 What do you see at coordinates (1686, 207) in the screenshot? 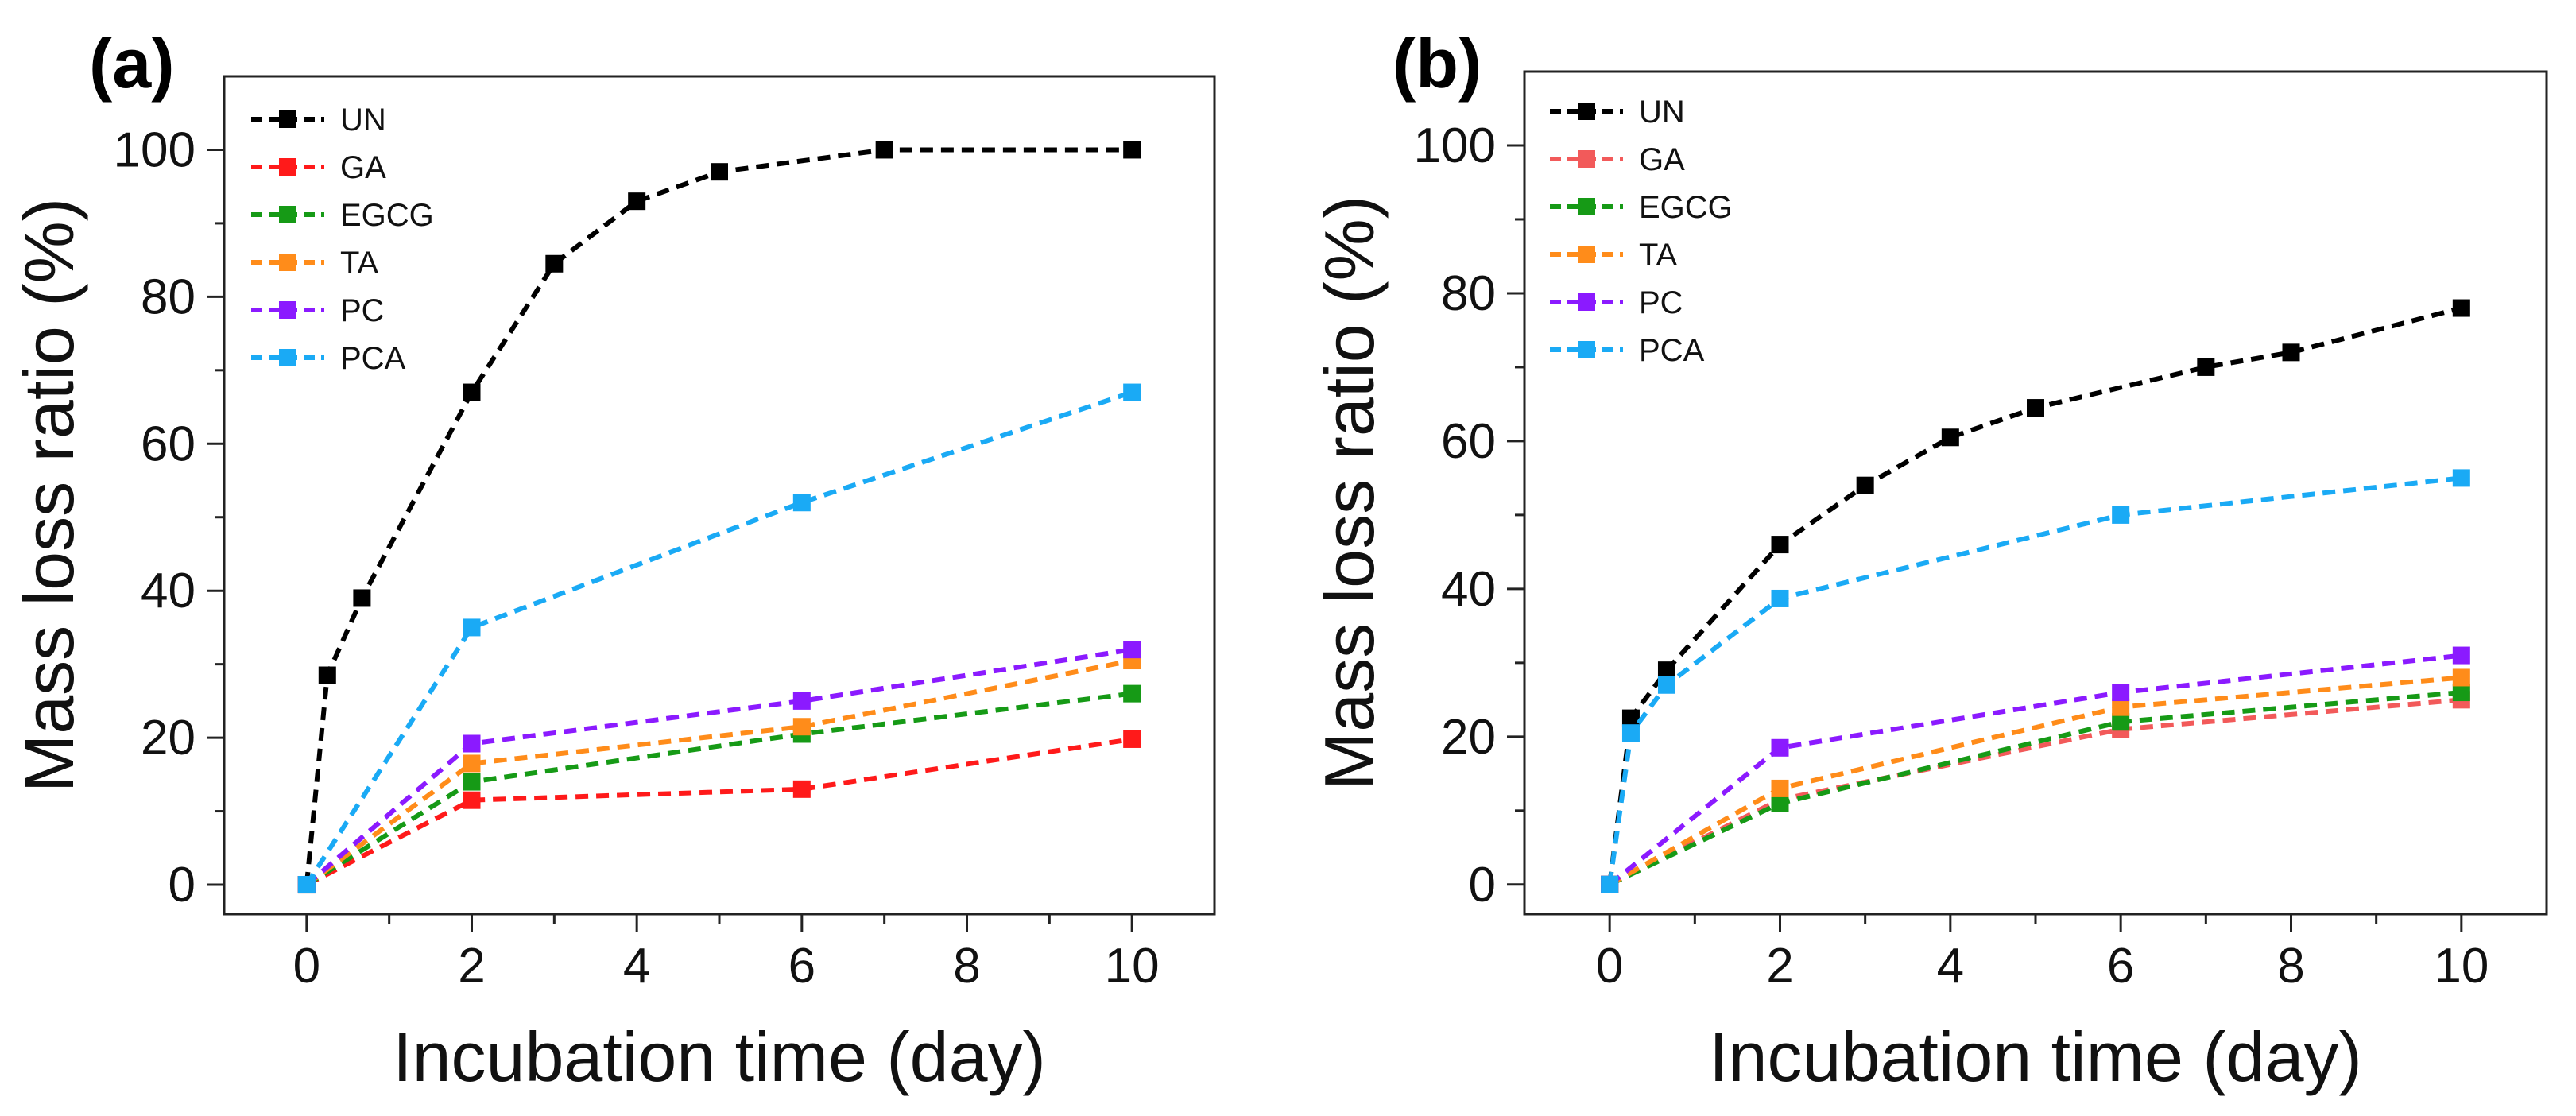
I see `legend-label: EGCG` at bounding box center [1686, 207].